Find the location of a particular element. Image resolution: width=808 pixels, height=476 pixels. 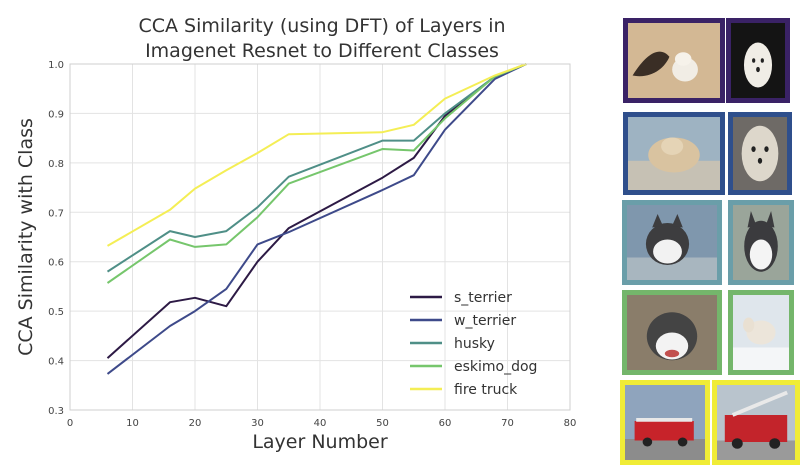

y-tick-label: 0.8 is located at coordinates (56, 164).